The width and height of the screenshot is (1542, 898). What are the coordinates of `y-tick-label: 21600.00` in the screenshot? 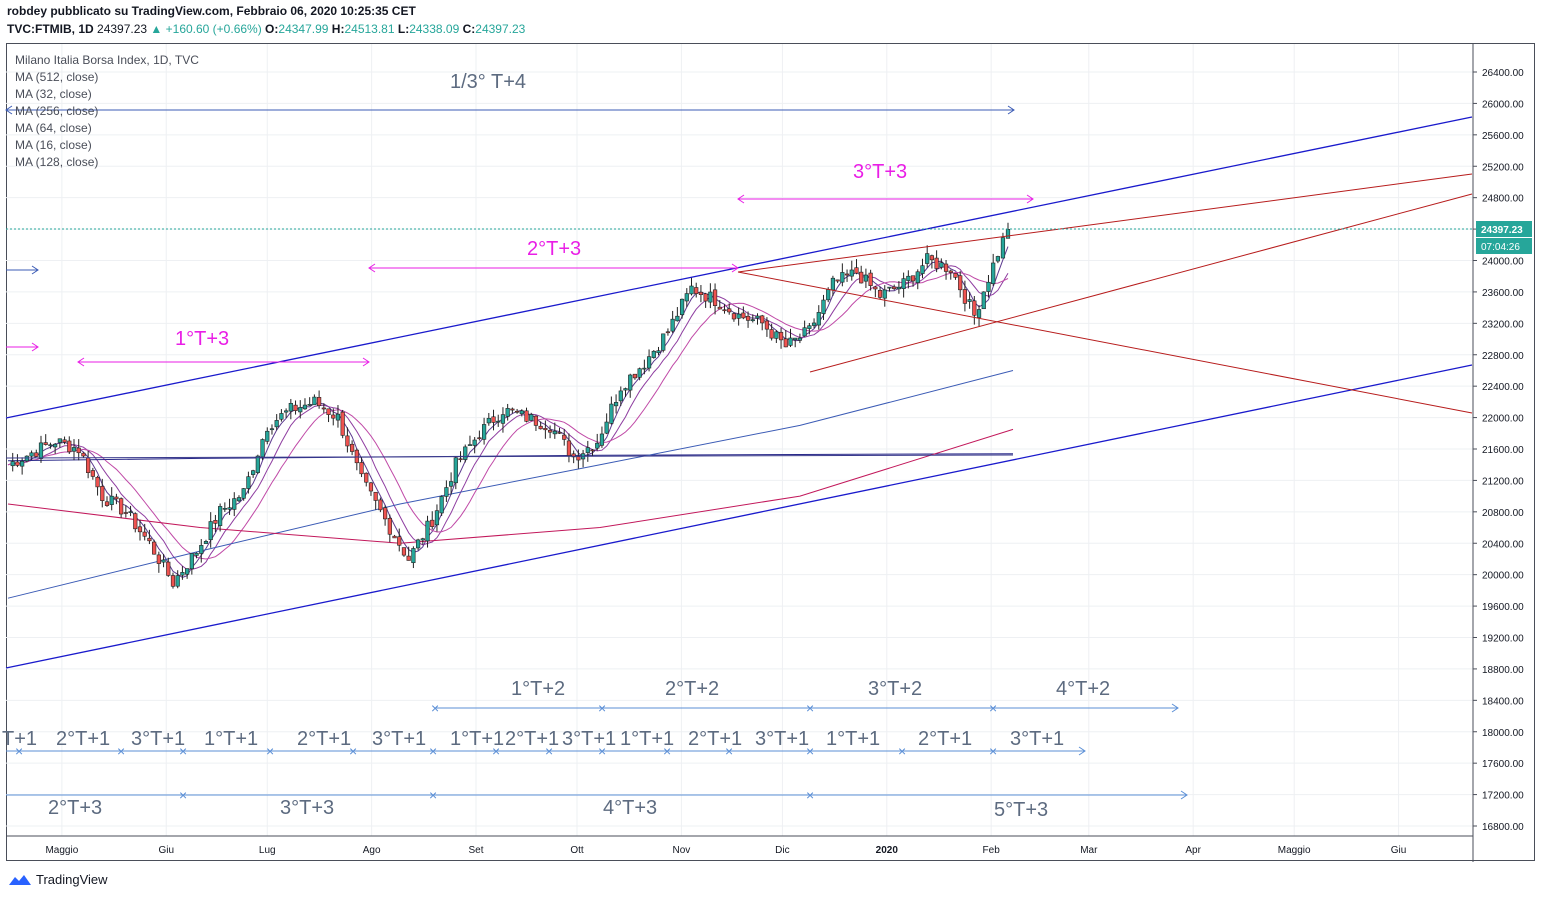 It's located at (1503, 450).